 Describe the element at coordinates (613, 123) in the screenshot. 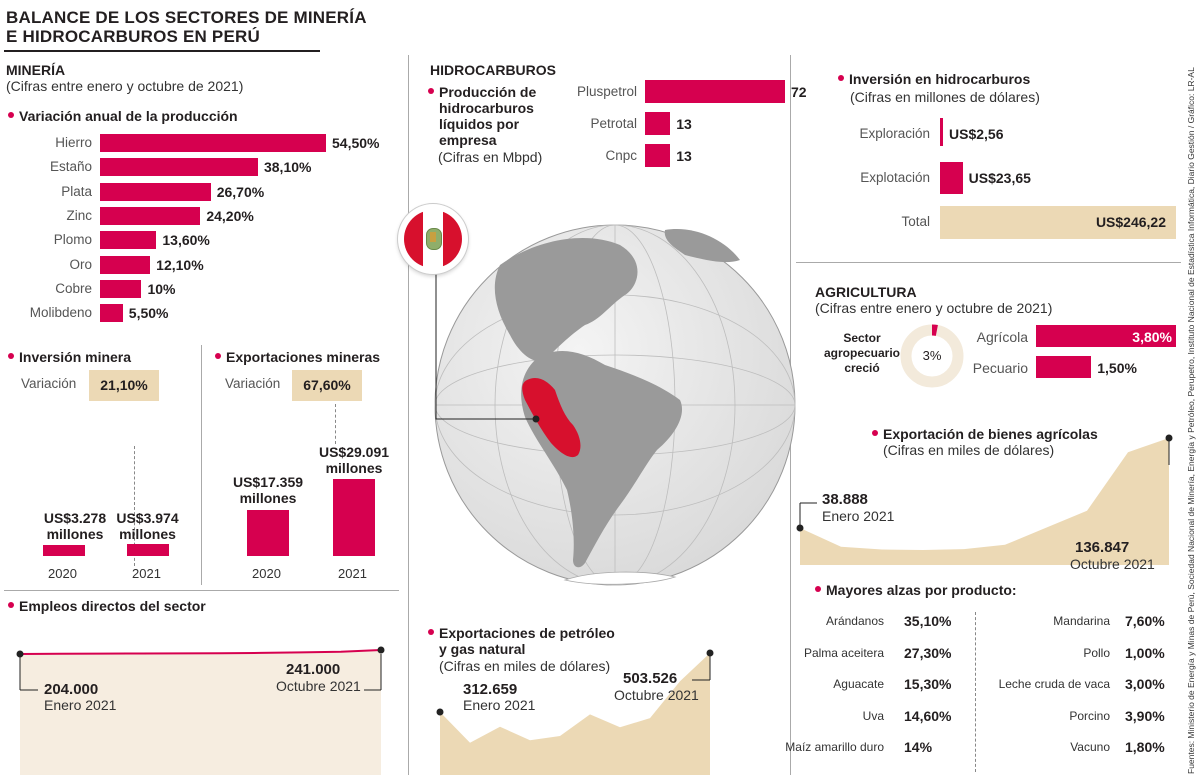

I see `empresa-label: Petrotal` at that location.